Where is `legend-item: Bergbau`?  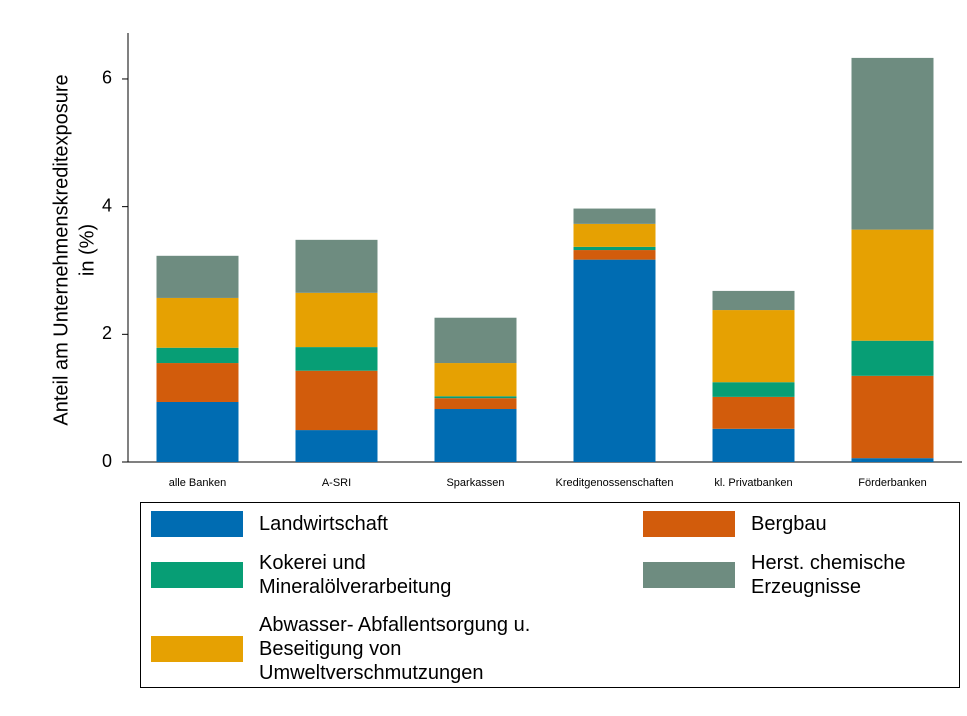
legend-item: Bergbau is located at coordinates (797, 524).